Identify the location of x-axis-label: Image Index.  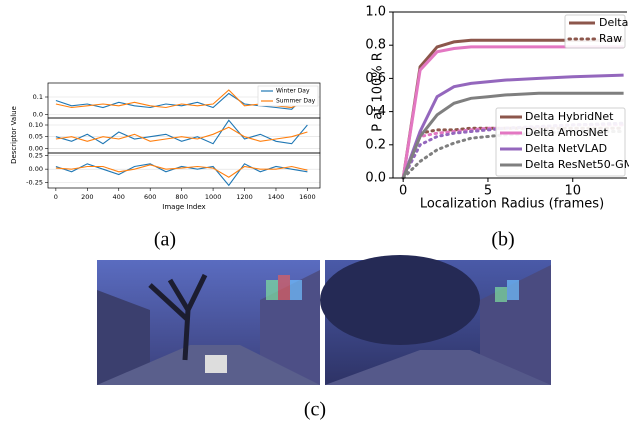
(183, 207).